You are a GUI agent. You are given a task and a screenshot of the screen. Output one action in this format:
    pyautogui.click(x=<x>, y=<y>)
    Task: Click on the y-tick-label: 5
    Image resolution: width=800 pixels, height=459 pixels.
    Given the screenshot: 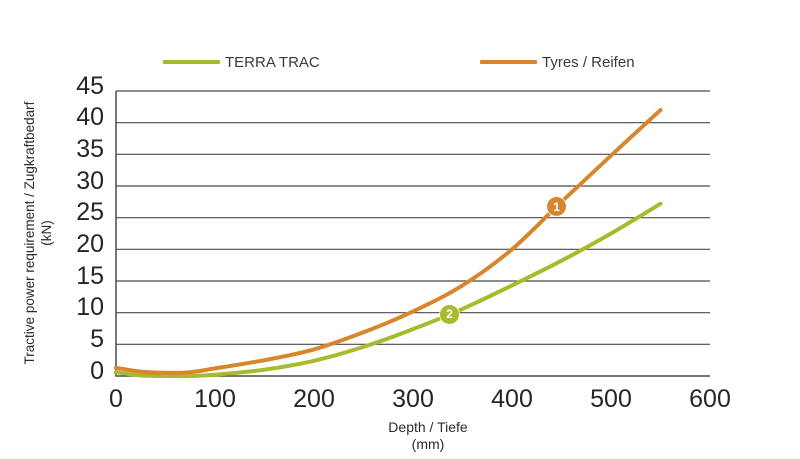 What is the action you would take?
    pyautogui.click(x=97, y=338)
    